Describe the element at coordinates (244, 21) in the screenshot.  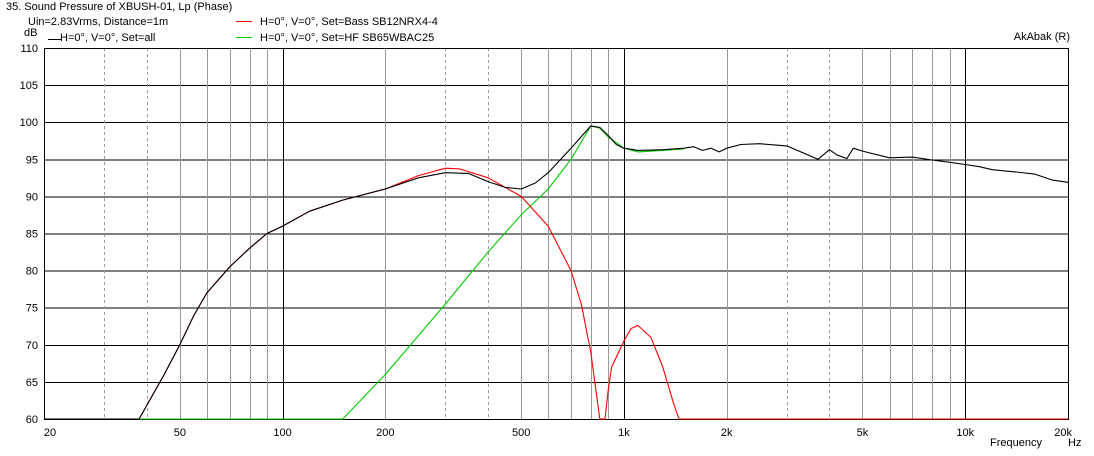
I see `legend-swatch-bass` at that location.